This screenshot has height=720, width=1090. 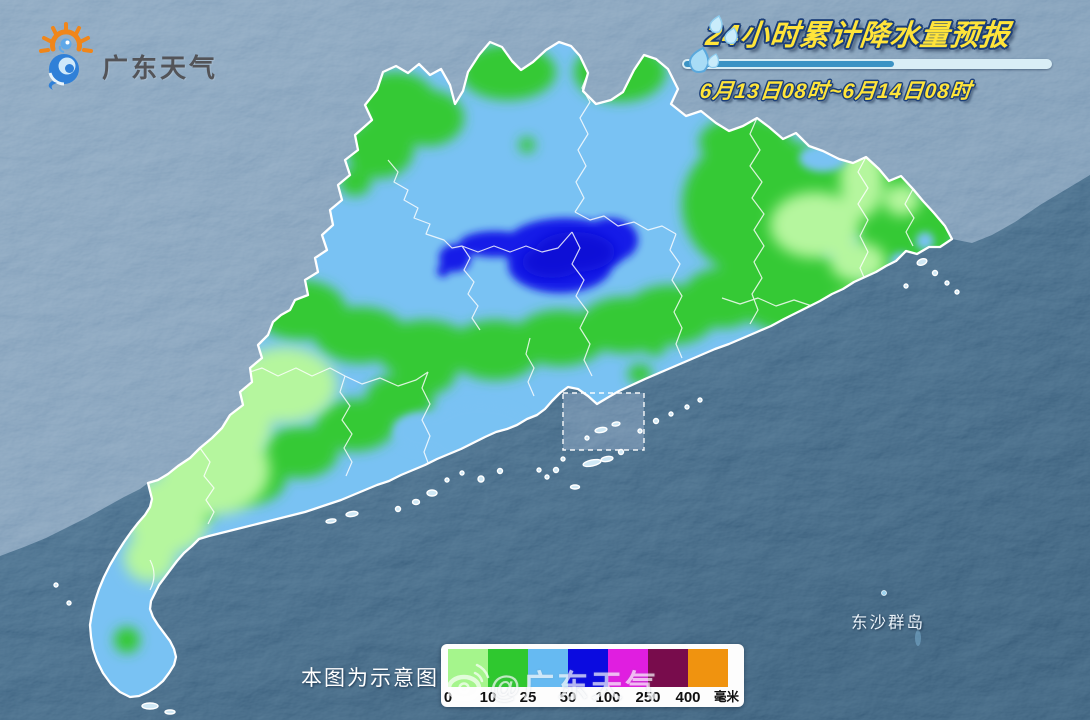 I want to click on legend-unit: 毫米, so click(x=726, y=697).